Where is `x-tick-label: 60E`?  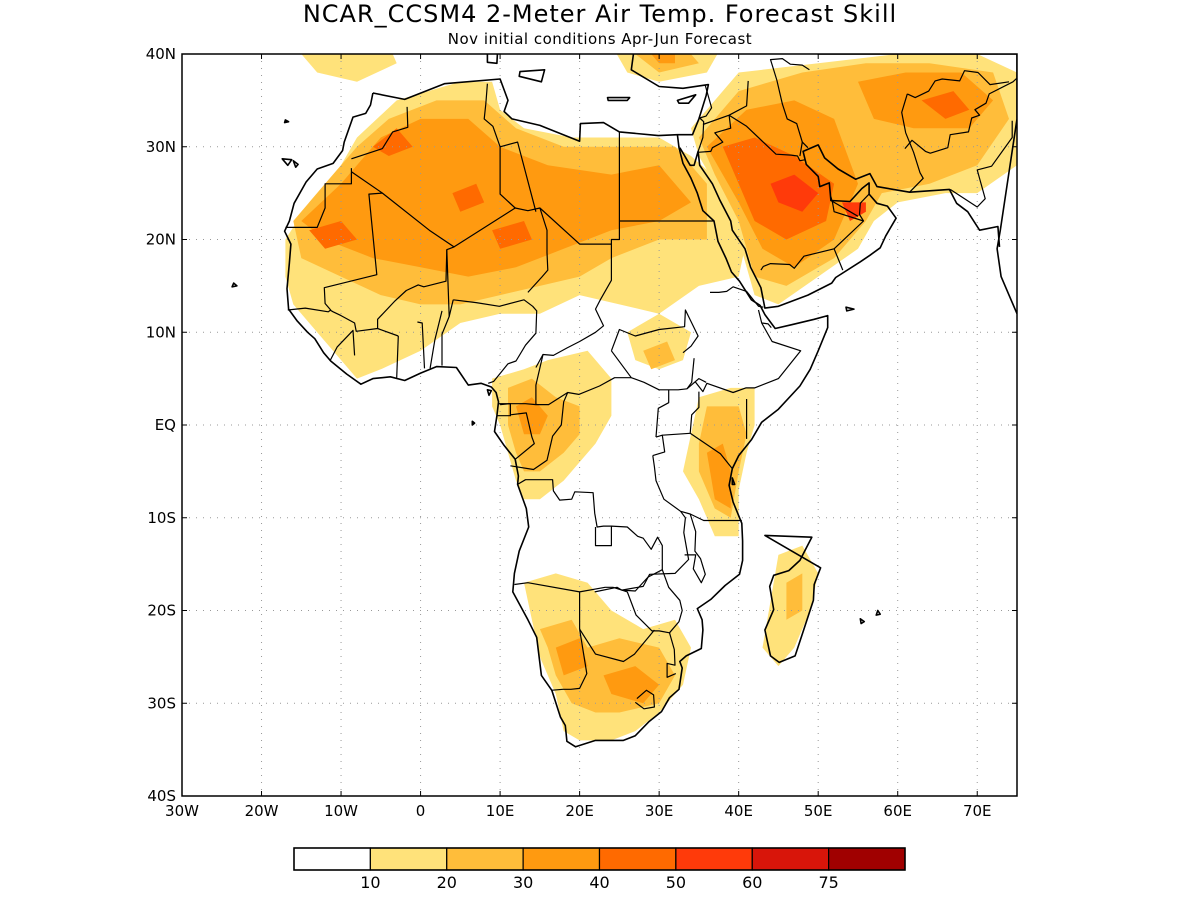 x-tick-label: 60E is located at coordinates (897, 811).